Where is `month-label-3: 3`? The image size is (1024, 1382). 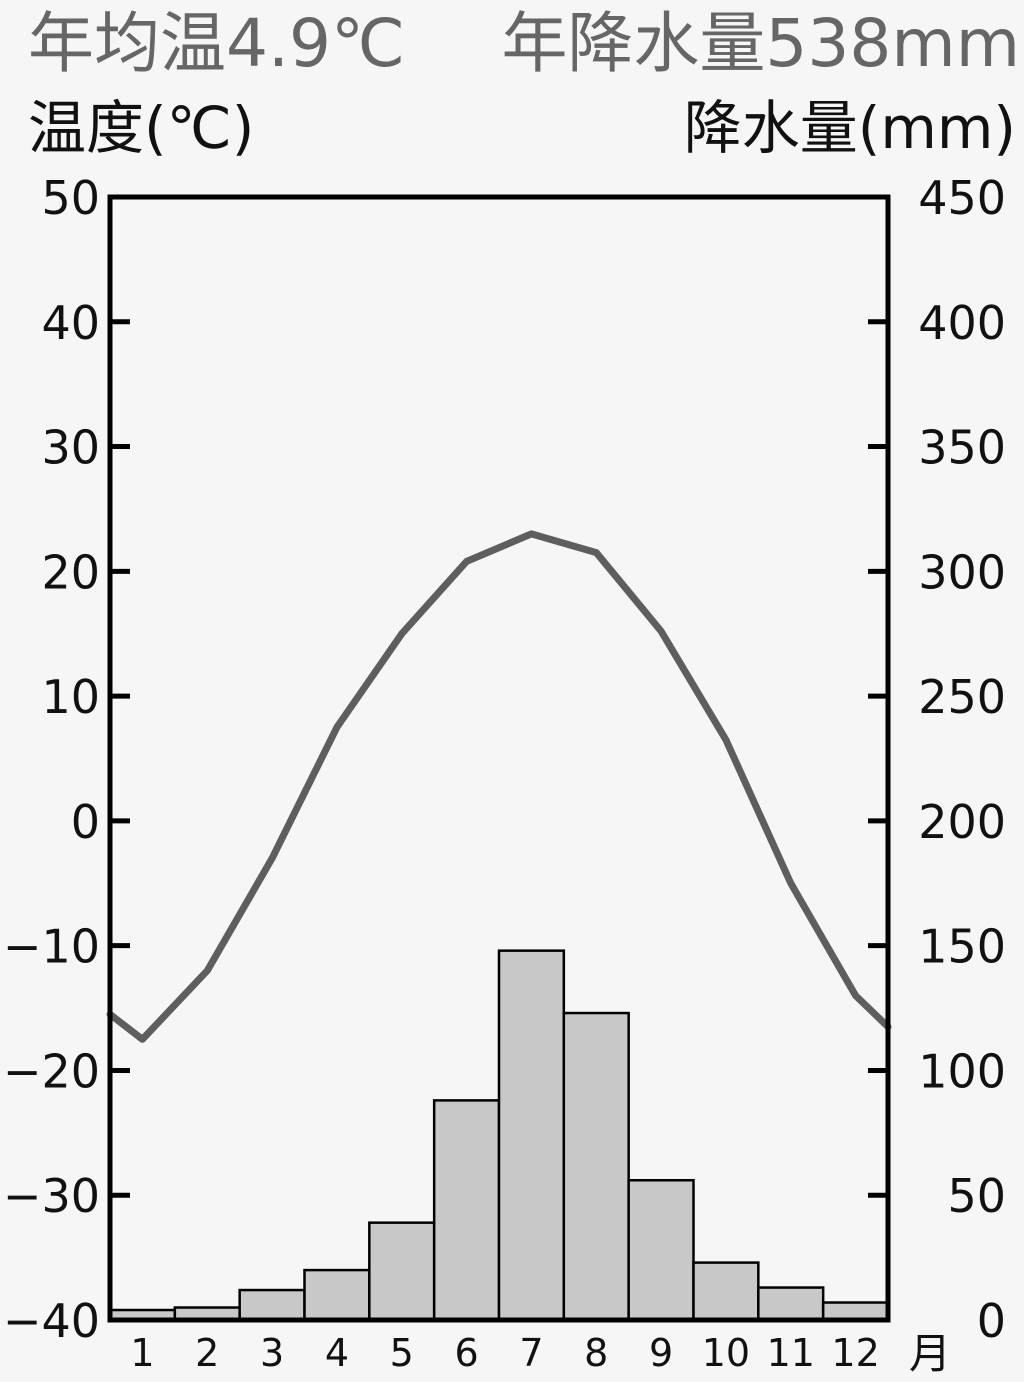 month-label-3: 3 is located at coordinates (272, 1353).